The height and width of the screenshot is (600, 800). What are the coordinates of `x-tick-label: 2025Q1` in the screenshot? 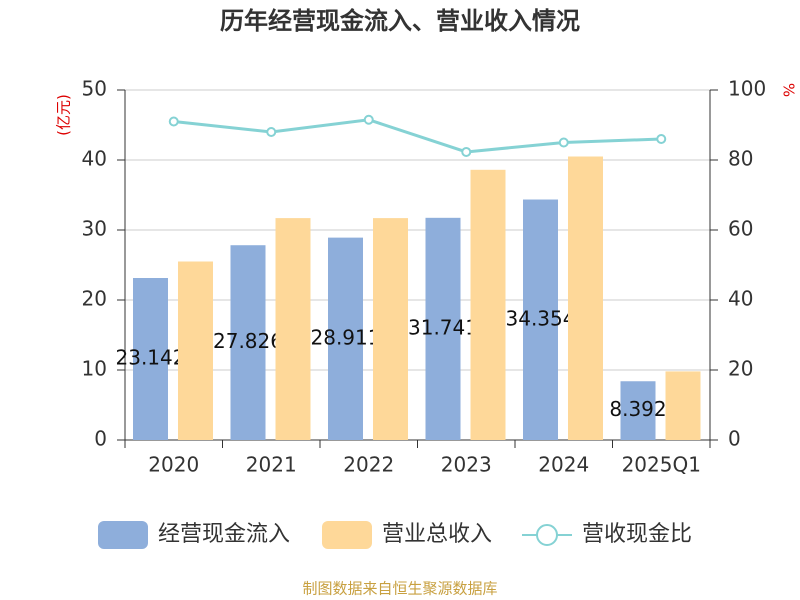 It's located at (661, 465).